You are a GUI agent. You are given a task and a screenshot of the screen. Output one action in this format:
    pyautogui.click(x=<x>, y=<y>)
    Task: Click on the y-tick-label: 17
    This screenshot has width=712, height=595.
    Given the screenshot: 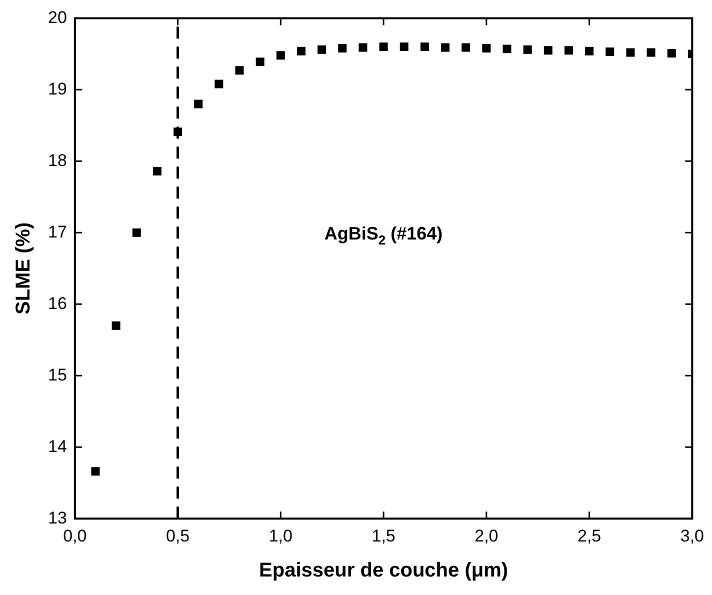 What is the action you would take?
    pyautogui.click(x=57, y=232)
    